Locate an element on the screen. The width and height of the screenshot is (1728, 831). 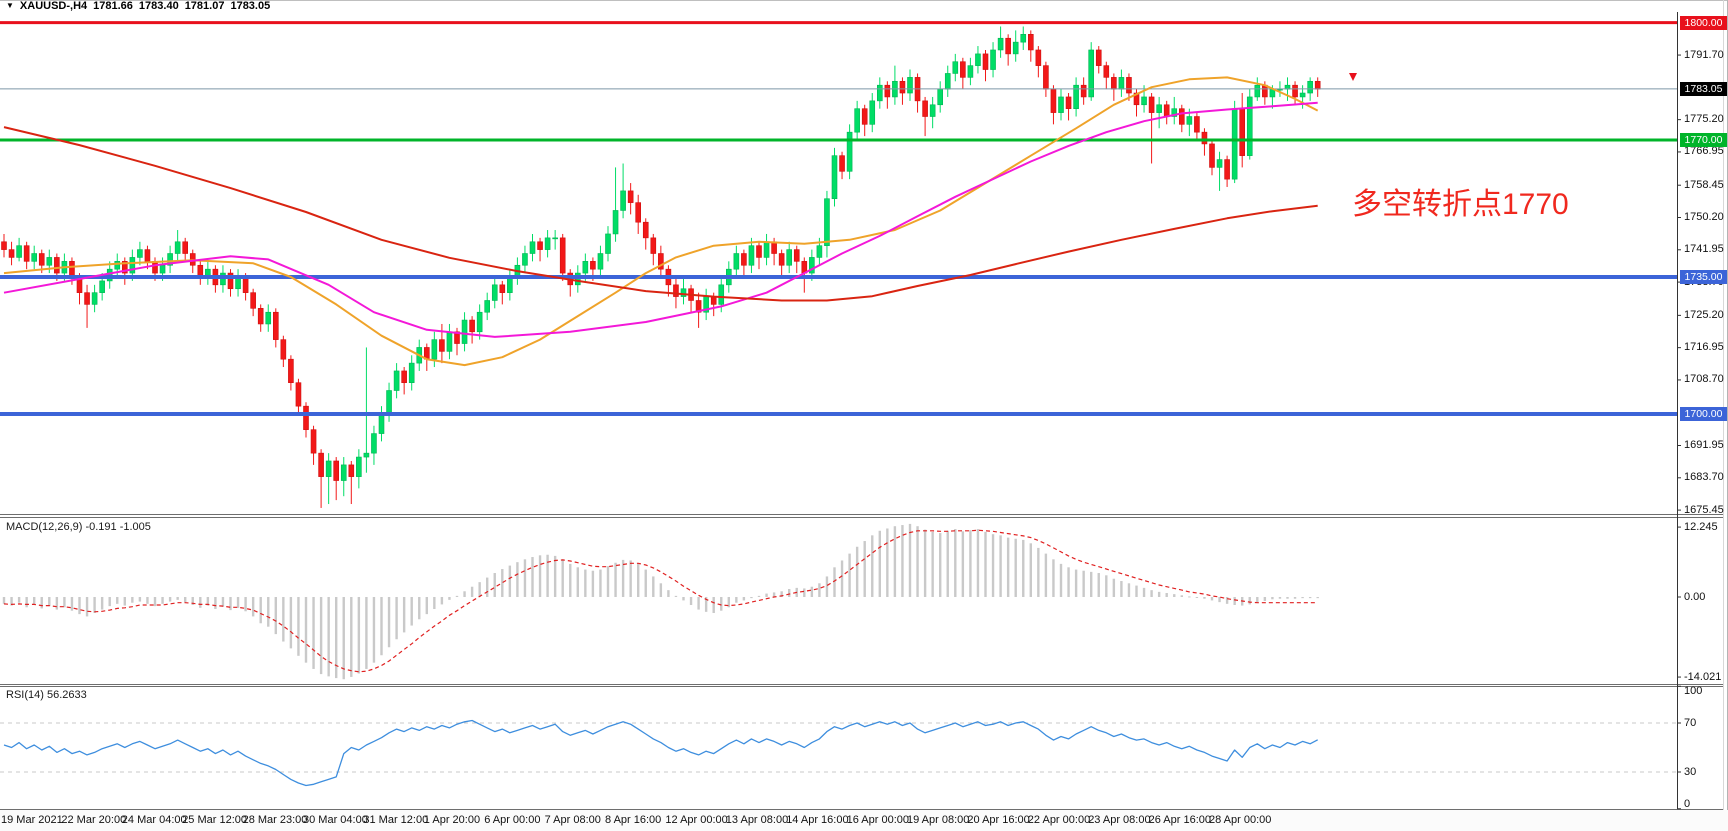
time-label: 12 Apr 00:00 is located at coordinates (696, 820).